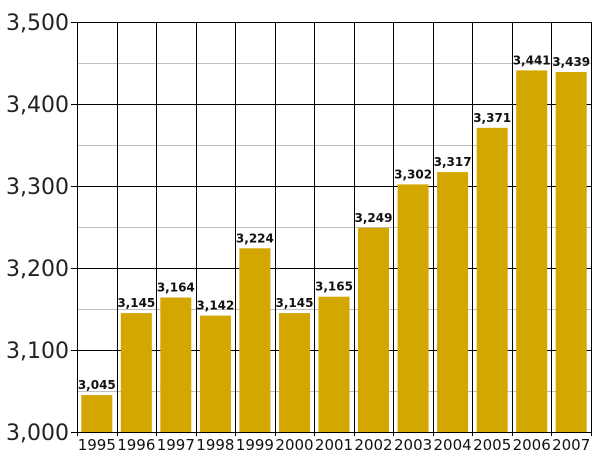 The width and height of the screenshot is (600, 463). What do you see at coordinates (532, 445) in the screenshot?
I see `x-tick-label: 2006` at bounding box center [532, 445].